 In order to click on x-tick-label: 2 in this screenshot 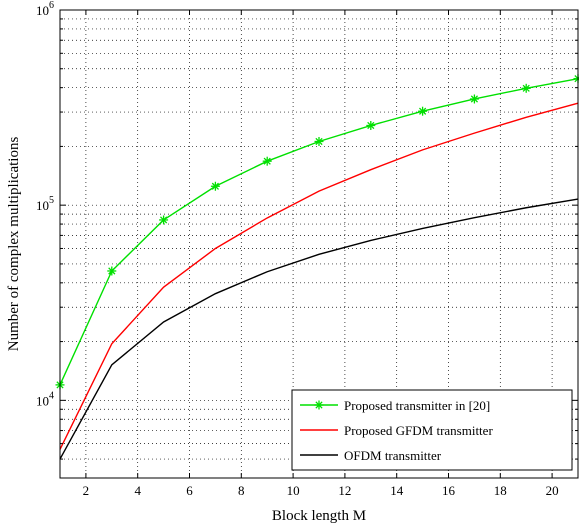, I will do `click(86, 490)`.